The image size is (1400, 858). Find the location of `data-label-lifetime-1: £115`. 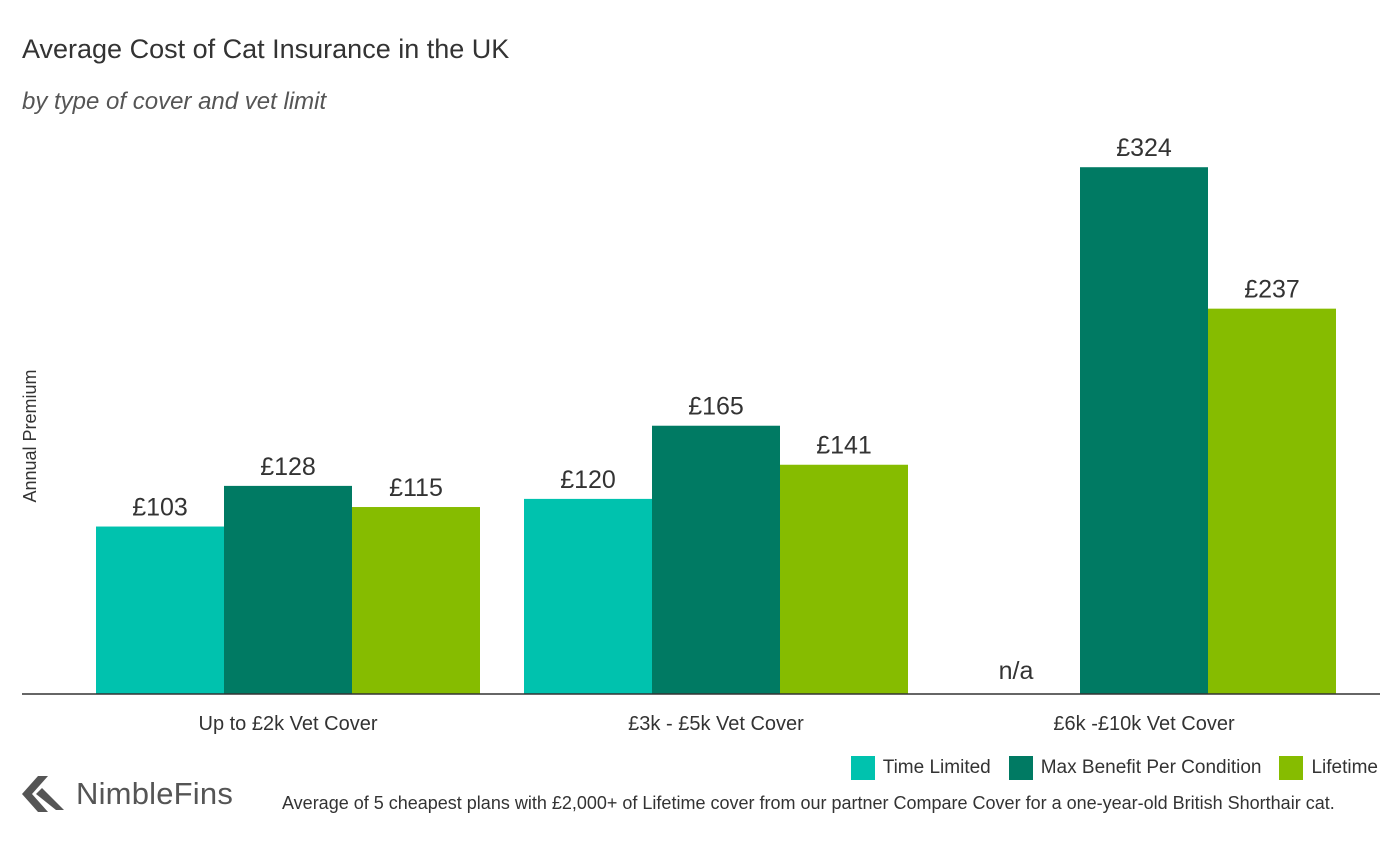

data-label-lifetime-1: £115 is located at coordinates (416, 488).